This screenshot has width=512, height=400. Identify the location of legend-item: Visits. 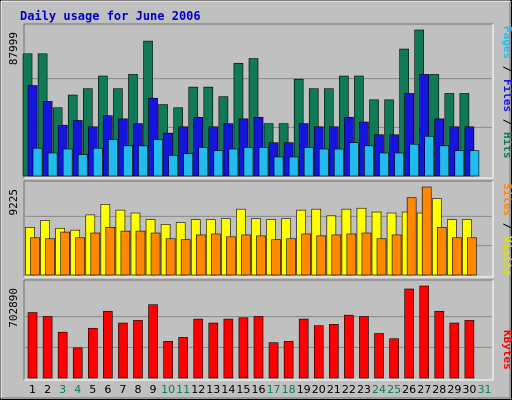
(506, 256).